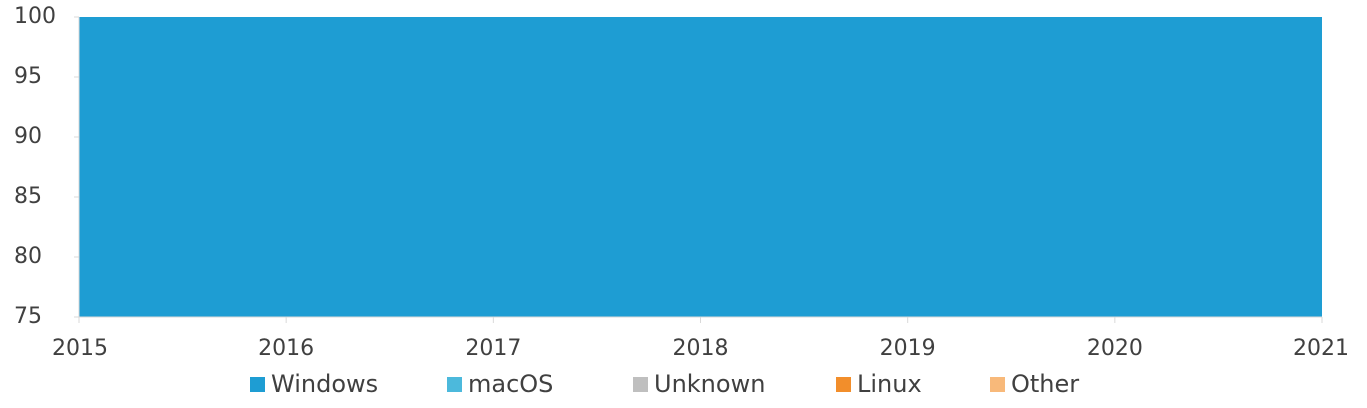 The width and height of the screenshot is (1367, 408). Describe the element at coordinates (1115, 348) in the screenshot. I see `x-tick-label: 2020` at that location.